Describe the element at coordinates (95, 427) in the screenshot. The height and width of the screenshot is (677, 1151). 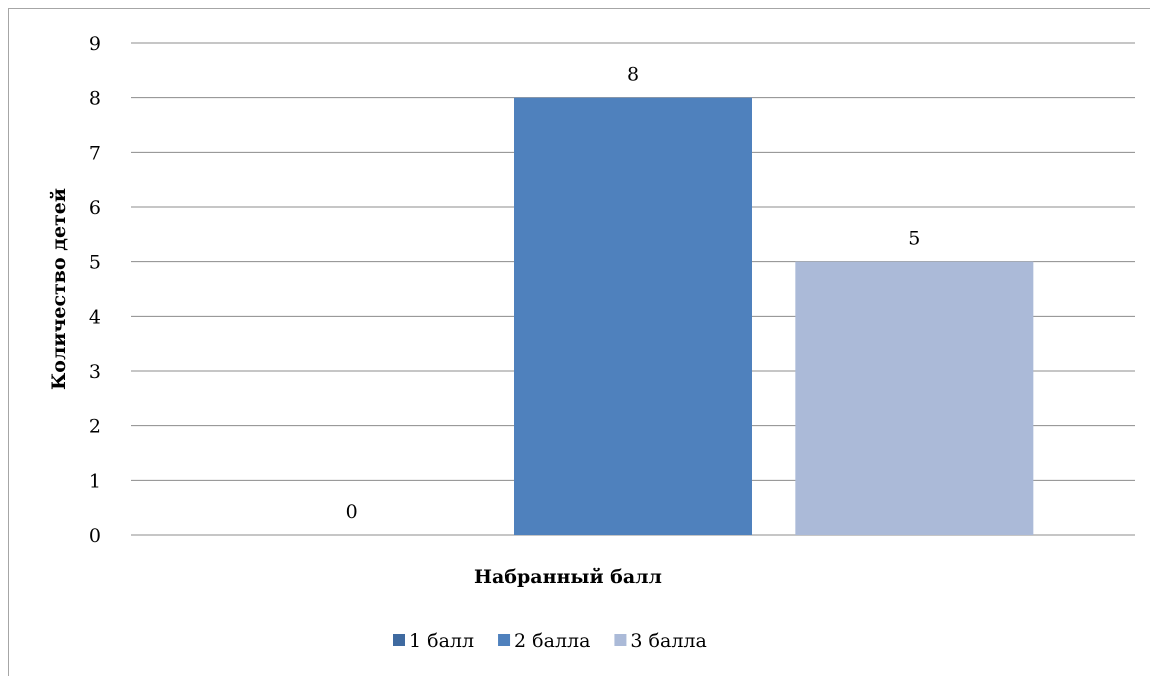
I see `y-tick-label: 2` at that location.